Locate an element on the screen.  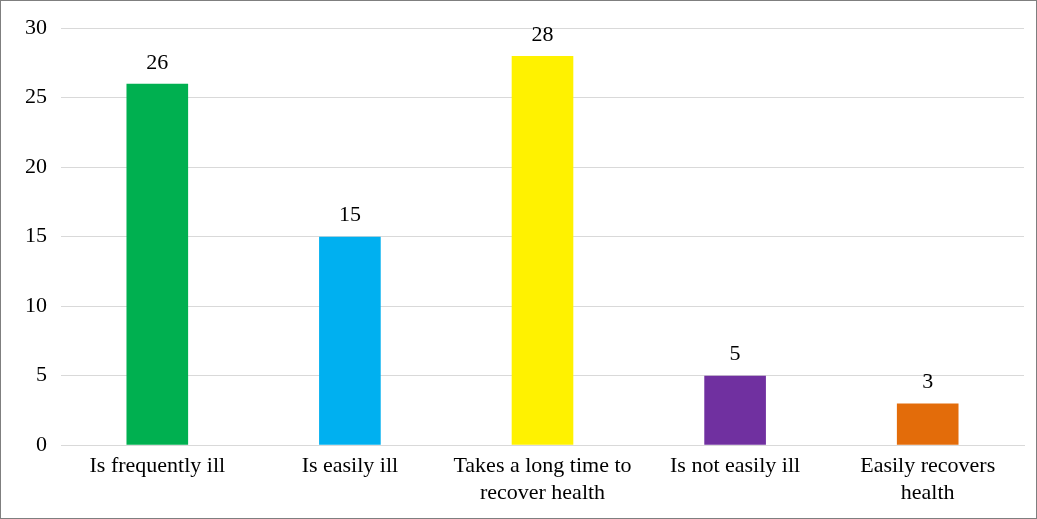
y-tick-label: 30 is located at coordinates (36, 26).